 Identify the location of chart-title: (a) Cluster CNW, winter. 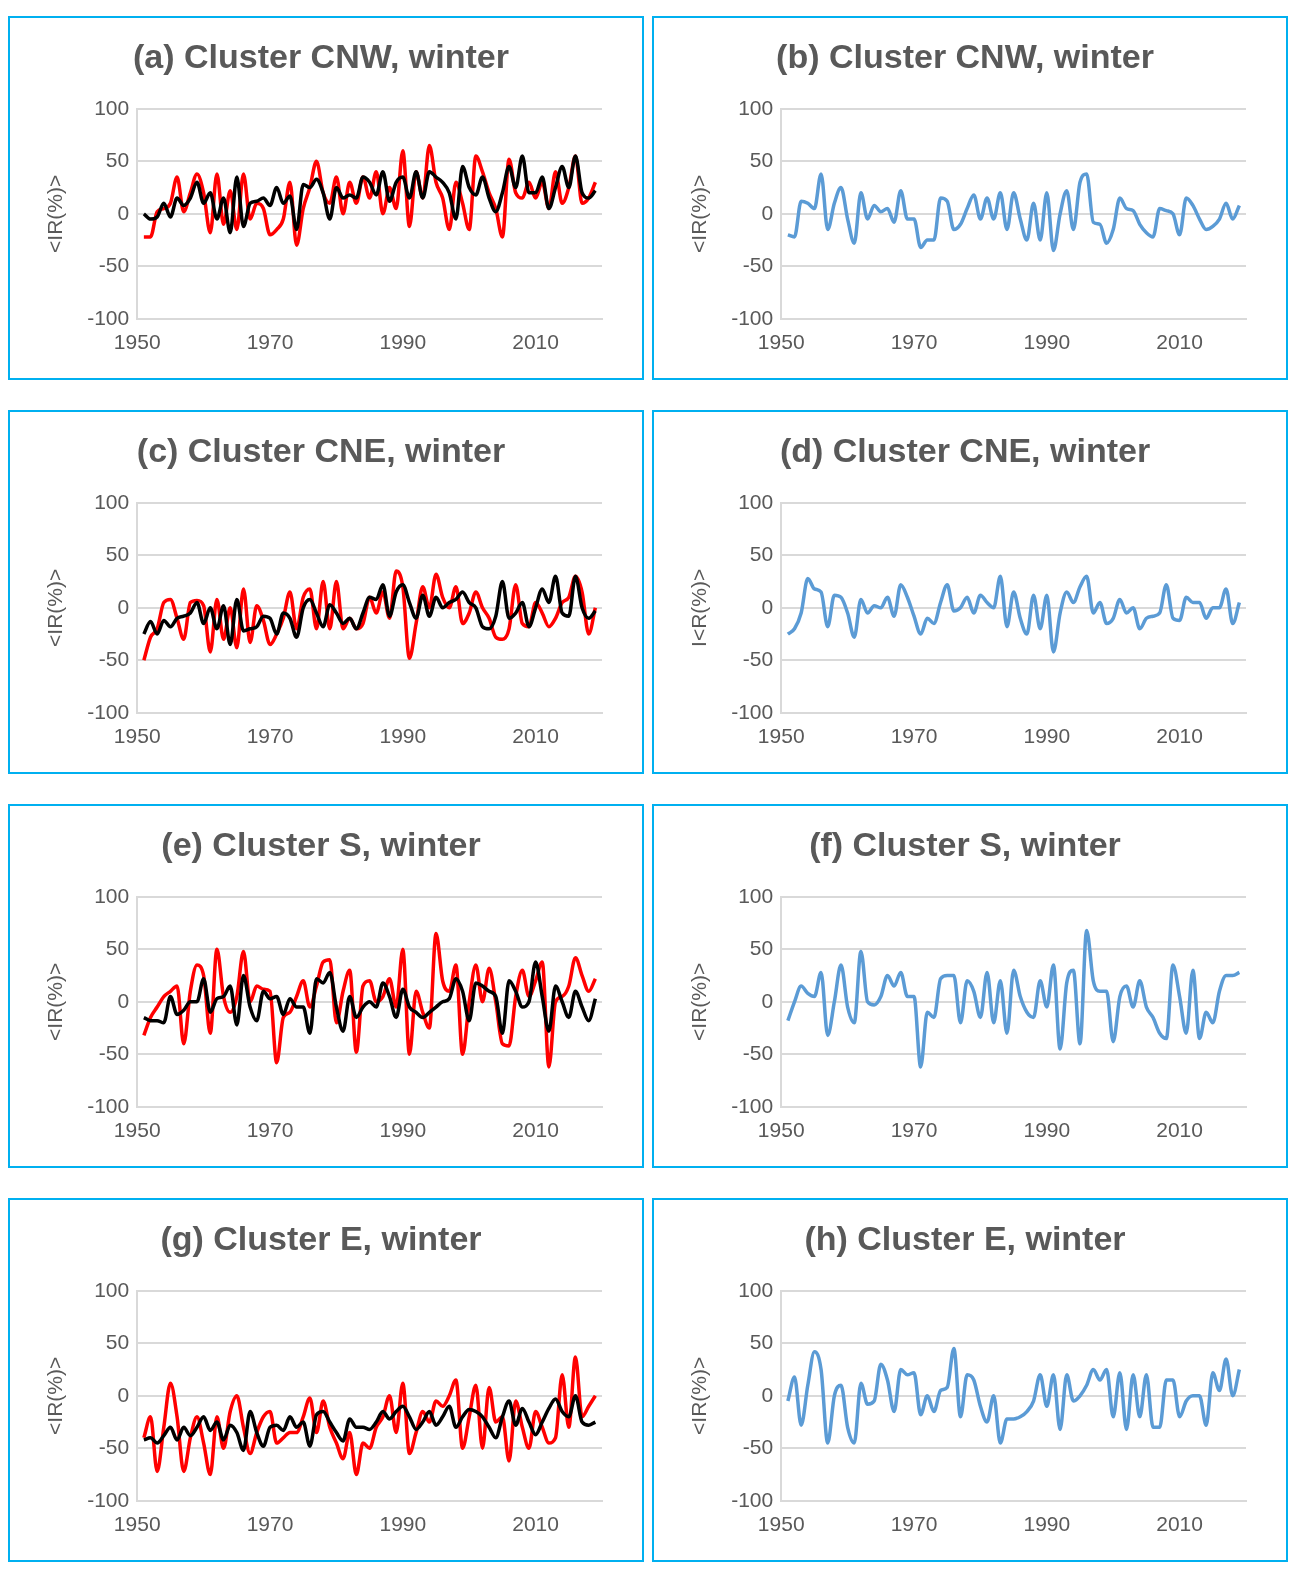
(321, 55).